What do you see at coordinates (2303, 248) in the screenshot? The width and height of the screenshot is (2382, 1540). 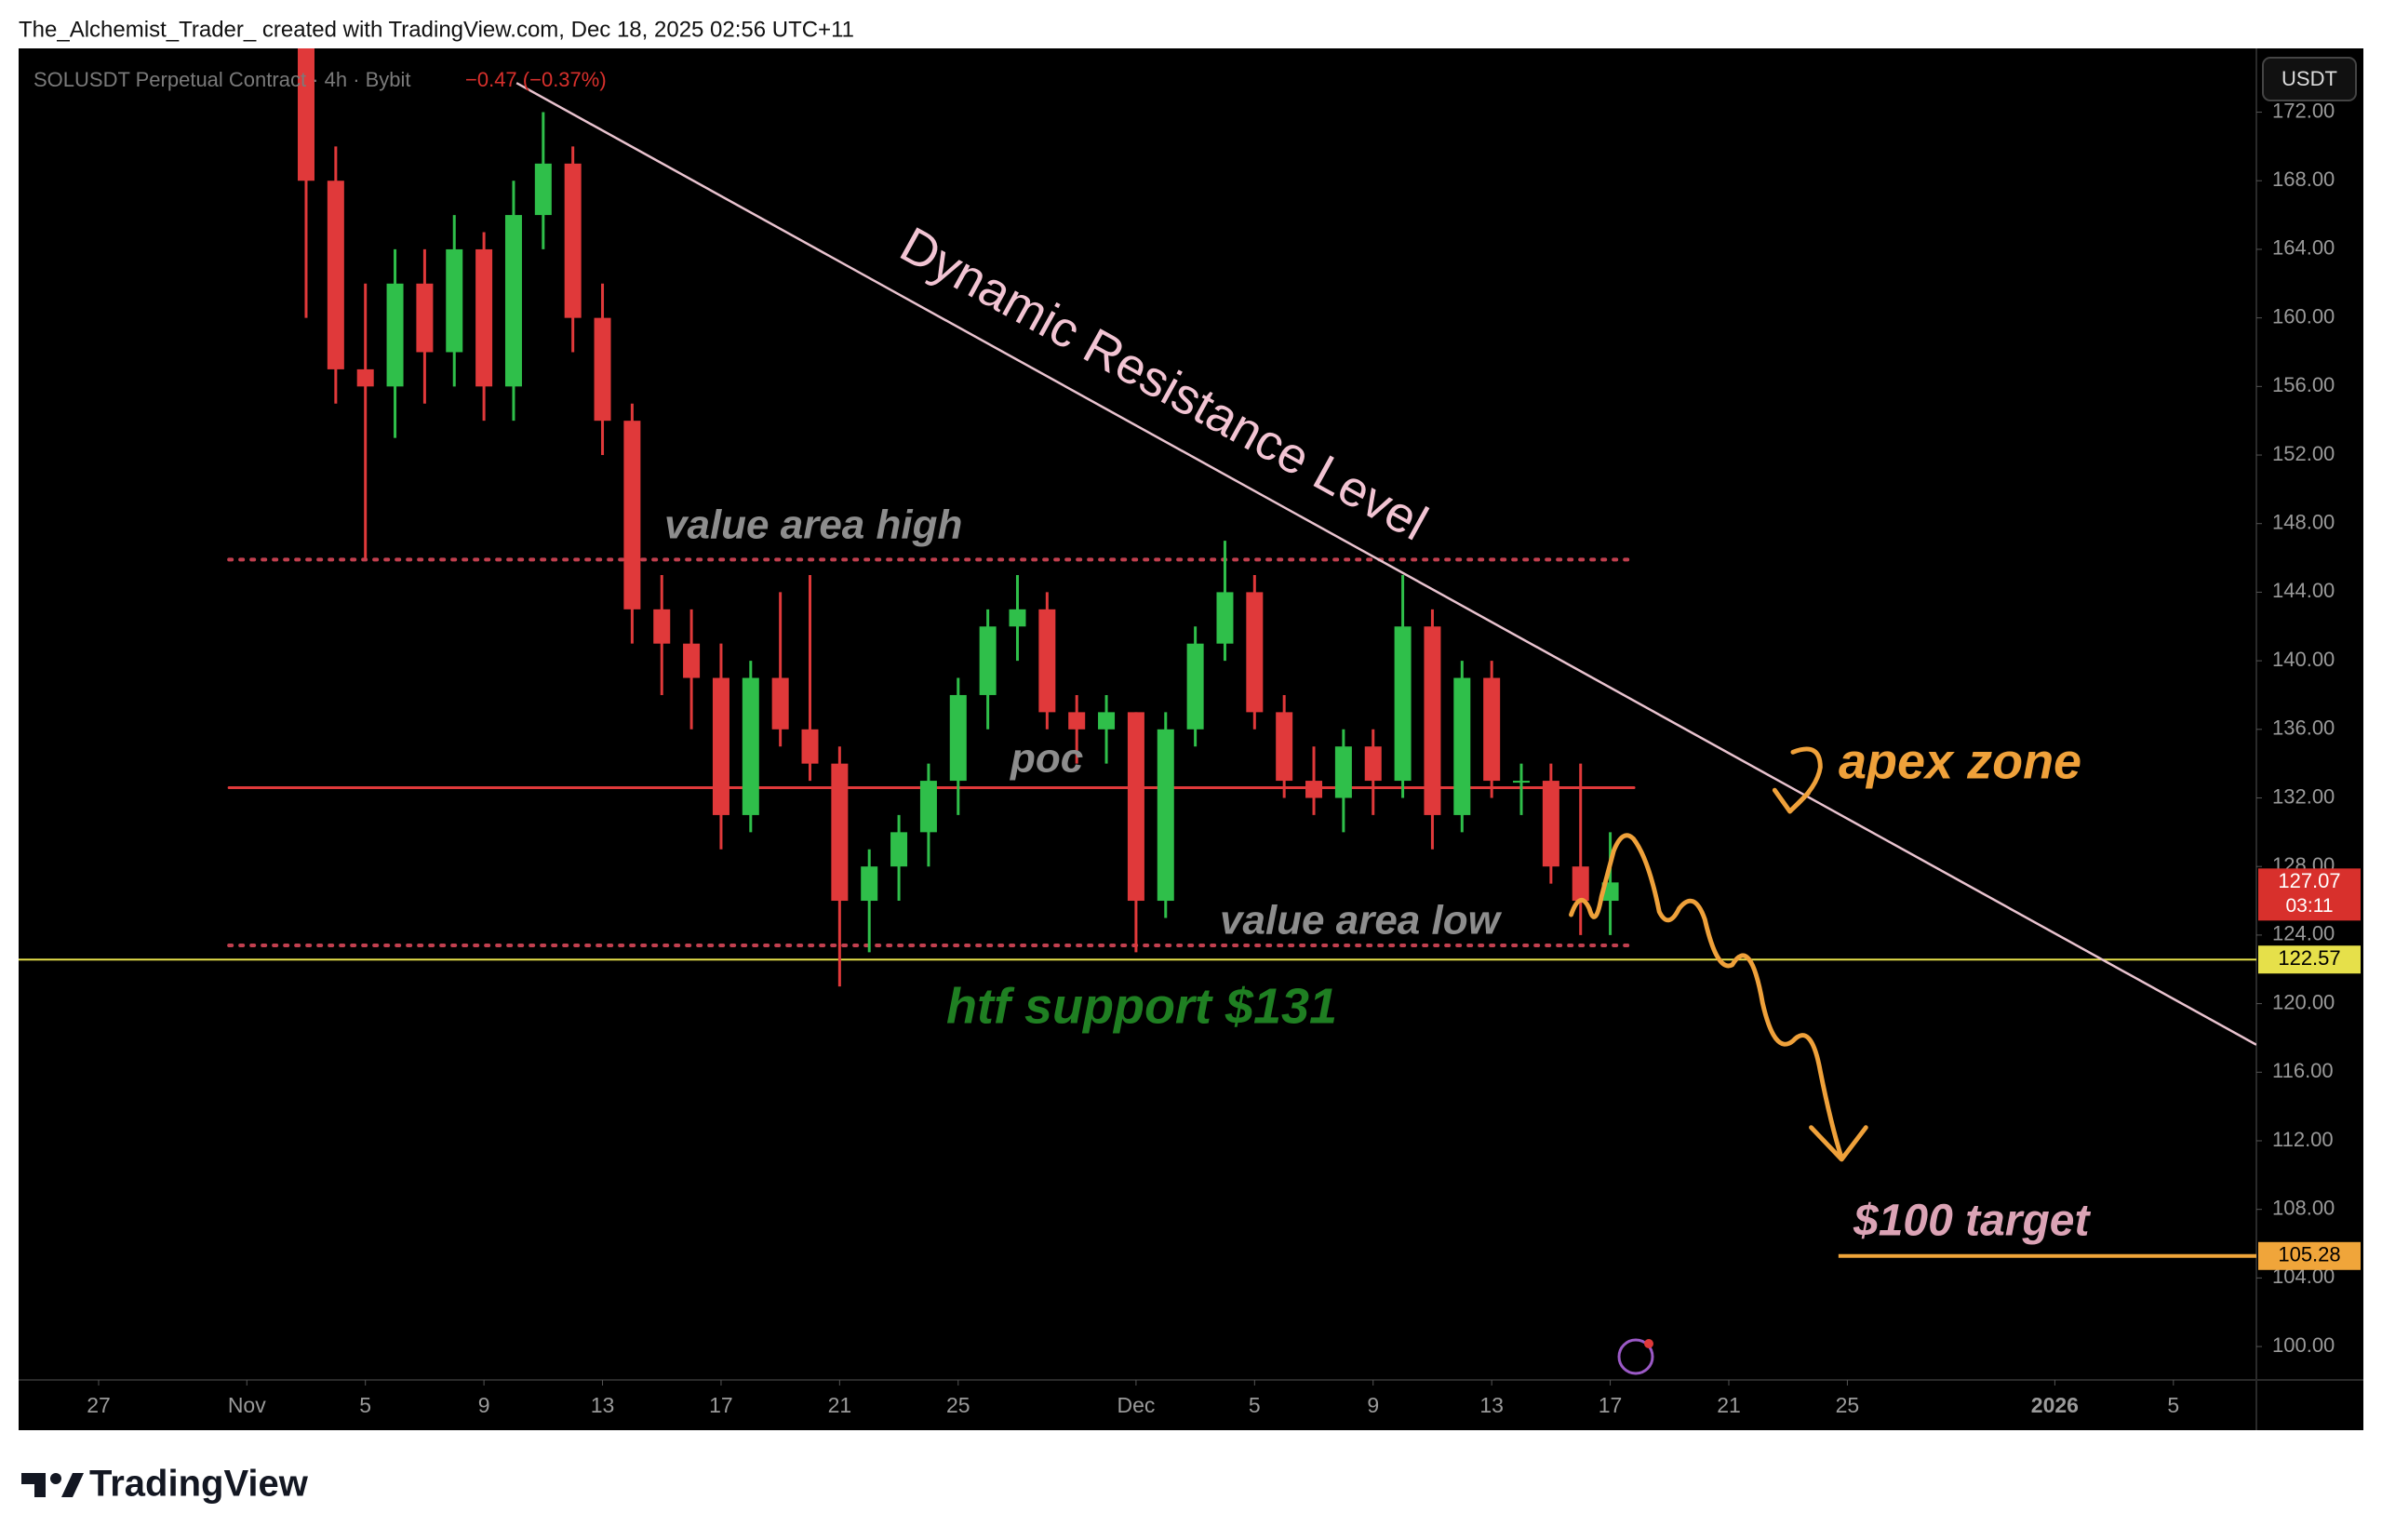 I see `y-tick-label: 164.00` at bounding box center [2303, 248].